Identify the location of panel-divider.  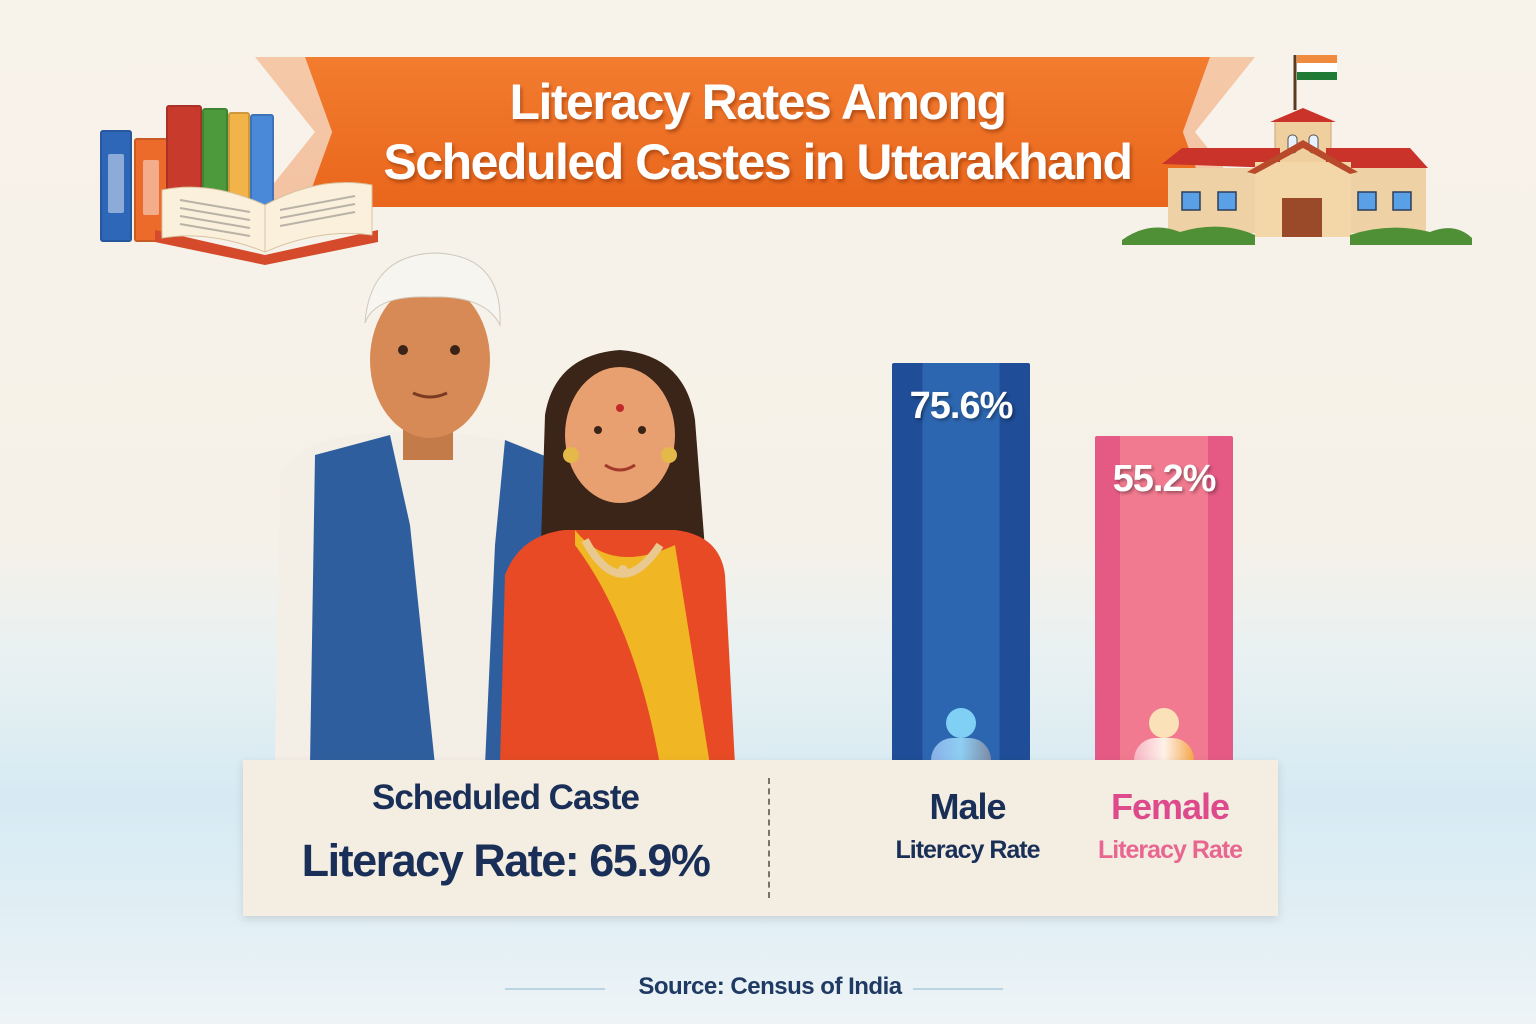
(769, 838).